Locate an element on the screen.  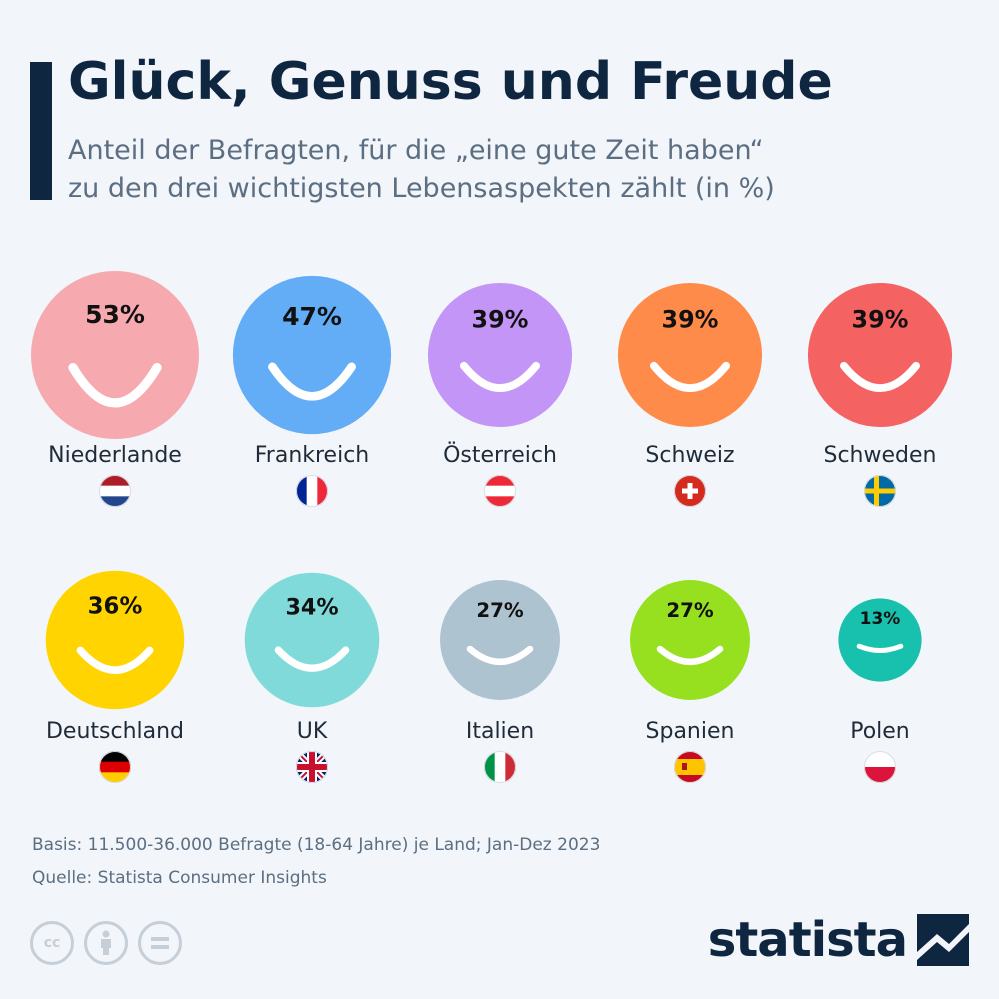
title-accent-bar is located at coordinates (41, 131).